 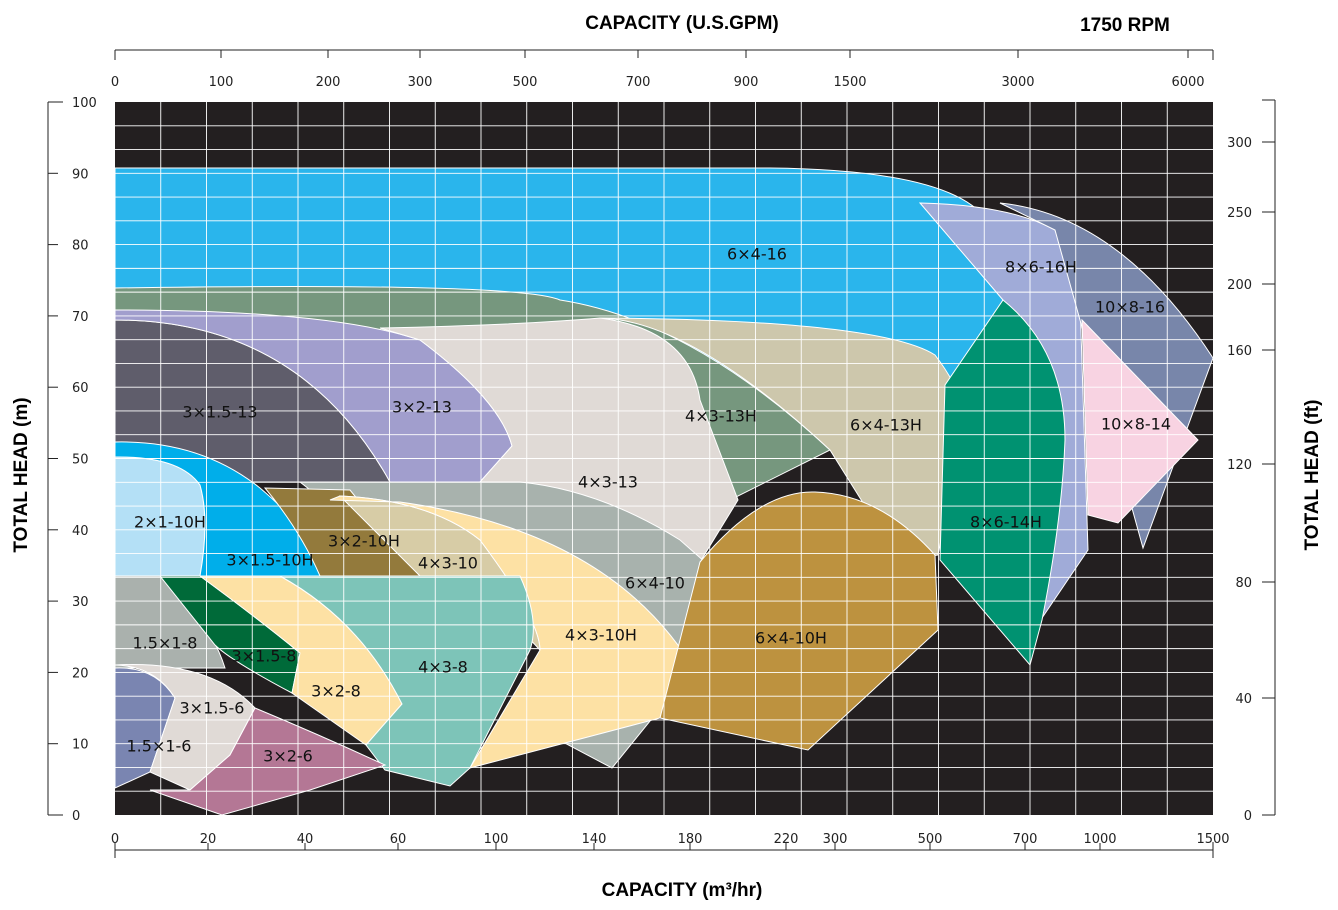 What do you see at coordinates (80, 317) in the screenshot?
I see `left-tick-label: 70` at bounding box center [80, 317].